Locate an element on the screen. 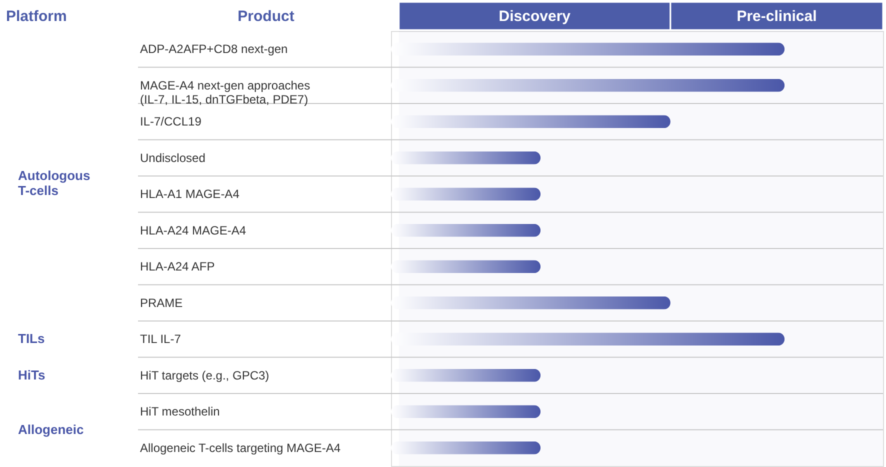 The image size is (886, 467). y-tick-label: HiT mesothelin is located at coordinates (180, 411).